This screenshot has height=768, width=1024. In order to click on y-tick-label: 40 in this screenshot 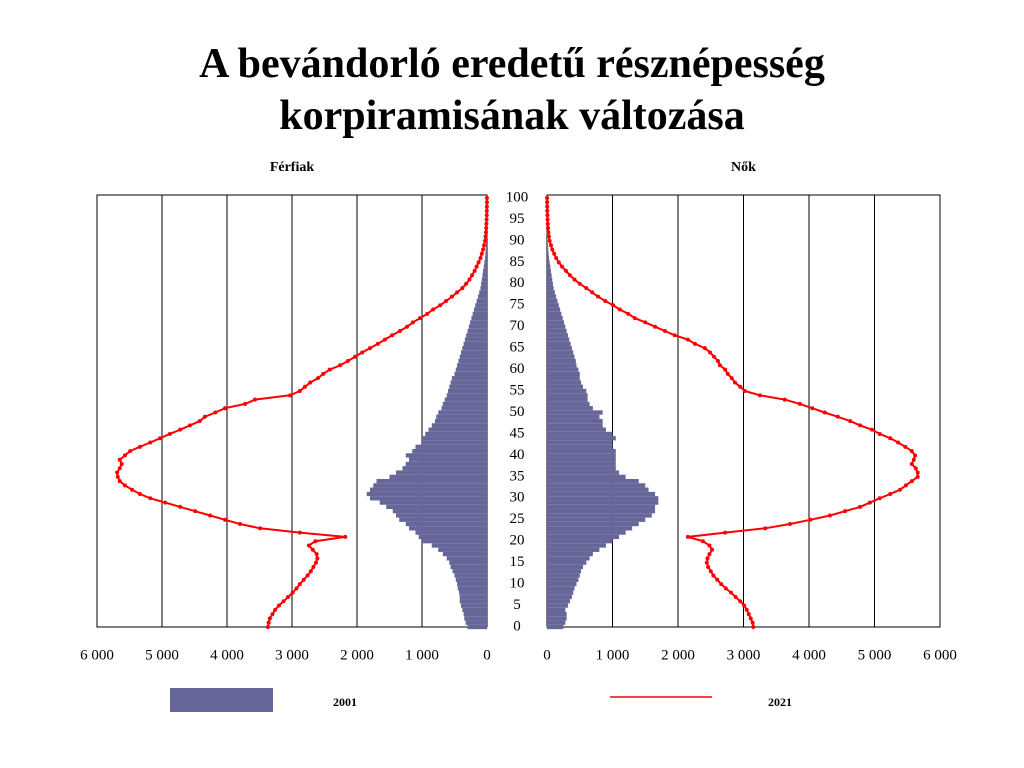, I will do `click(517, 455)`.